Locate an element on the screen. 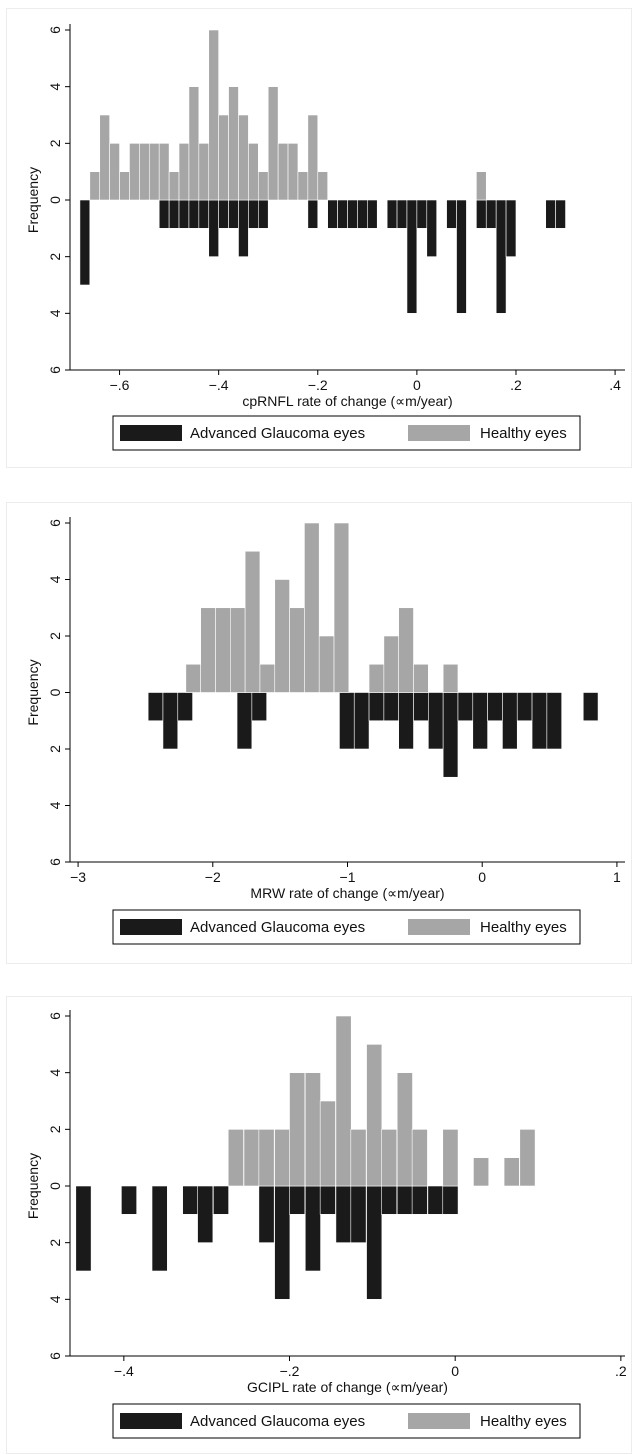  y-tick-label: 0 is located at coordinates (55, 200).